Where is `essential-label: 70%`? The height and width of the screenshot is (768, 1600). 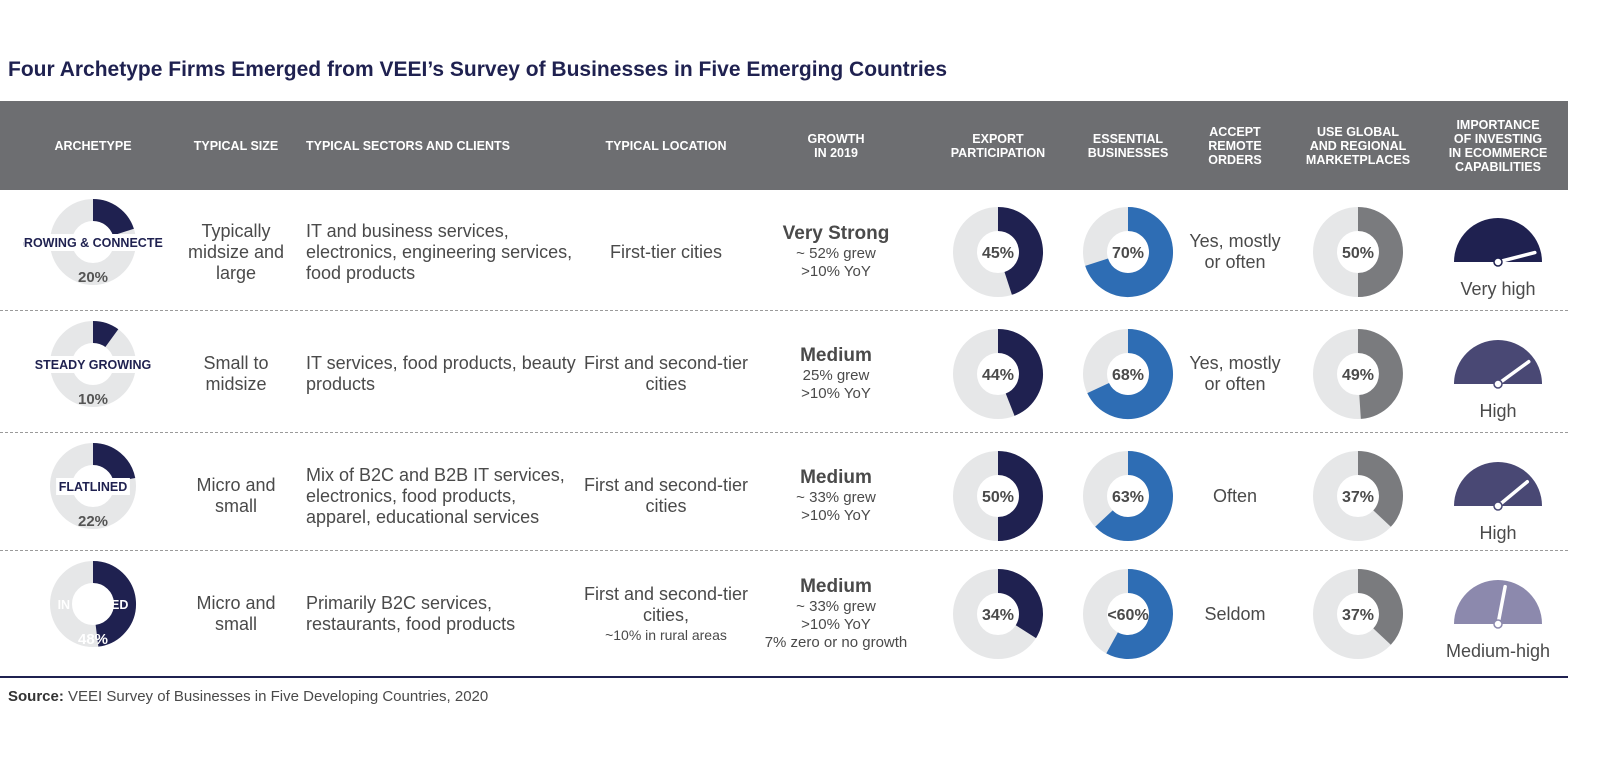
essential-label: 70% is located at coordinates (1128, 253).